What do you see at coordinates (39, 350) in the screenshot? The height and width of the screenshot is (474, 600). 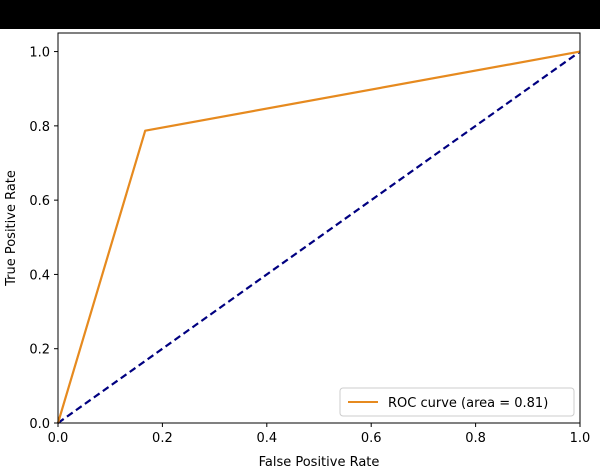 I see `y-tick-label: 0.2` at bounding box center [39, 350].